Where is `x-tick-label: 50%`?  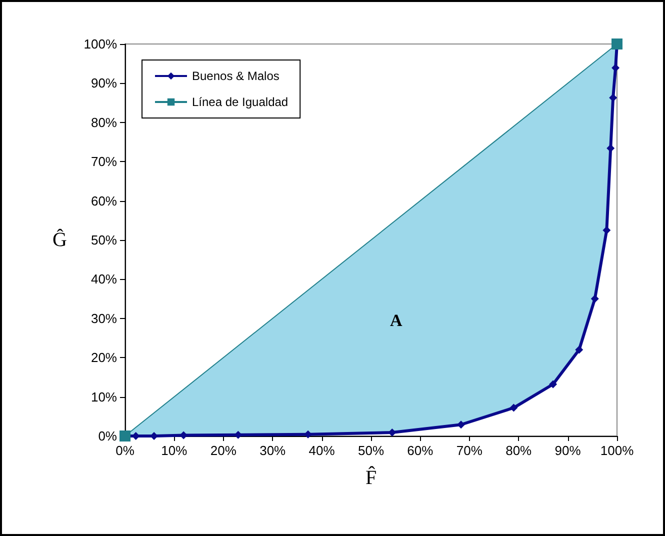
x-tick-label: 50% is located at coordinates (371, 450).